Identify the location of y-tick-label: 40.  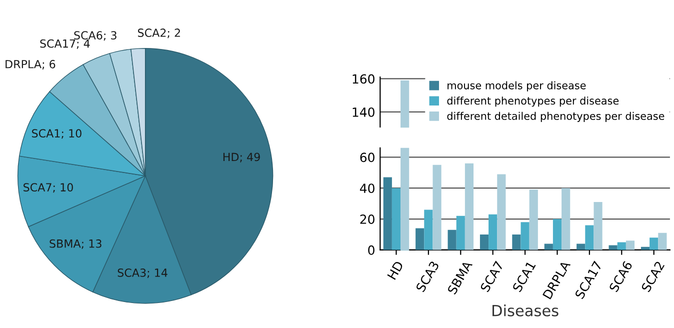
(367, 189).